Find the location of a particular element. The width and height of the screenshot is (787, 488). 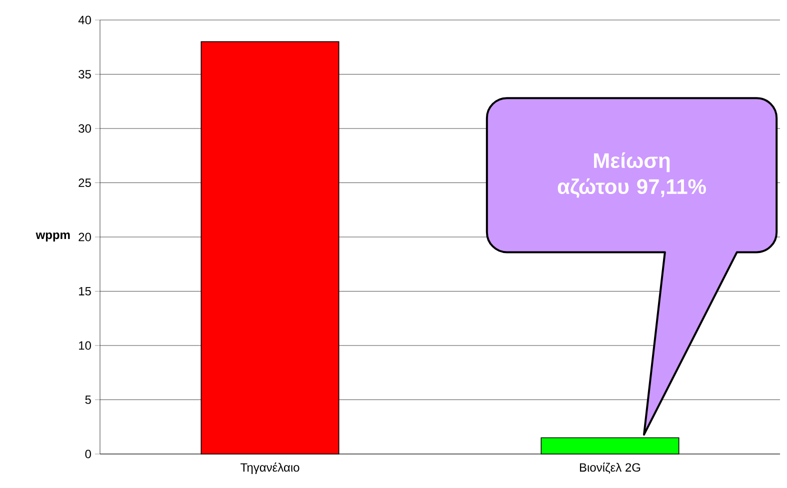

y-tick-label: 15 is located at coordinates (85, 291).